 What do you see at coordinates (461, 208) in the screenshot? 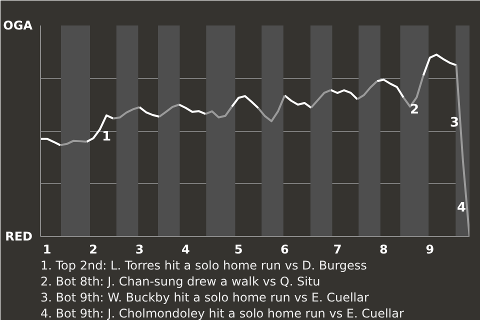
I see `annotation: 4` at bounding box center [461, 208].